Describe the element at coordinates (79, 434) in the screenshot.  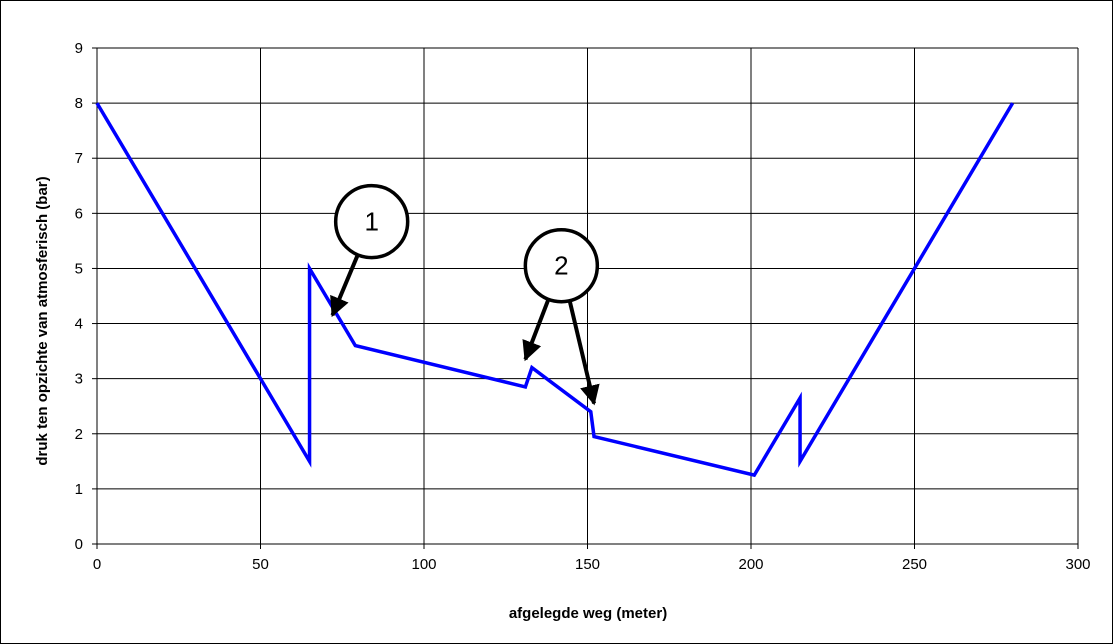
I see `y-tick-label: 2` at that location.